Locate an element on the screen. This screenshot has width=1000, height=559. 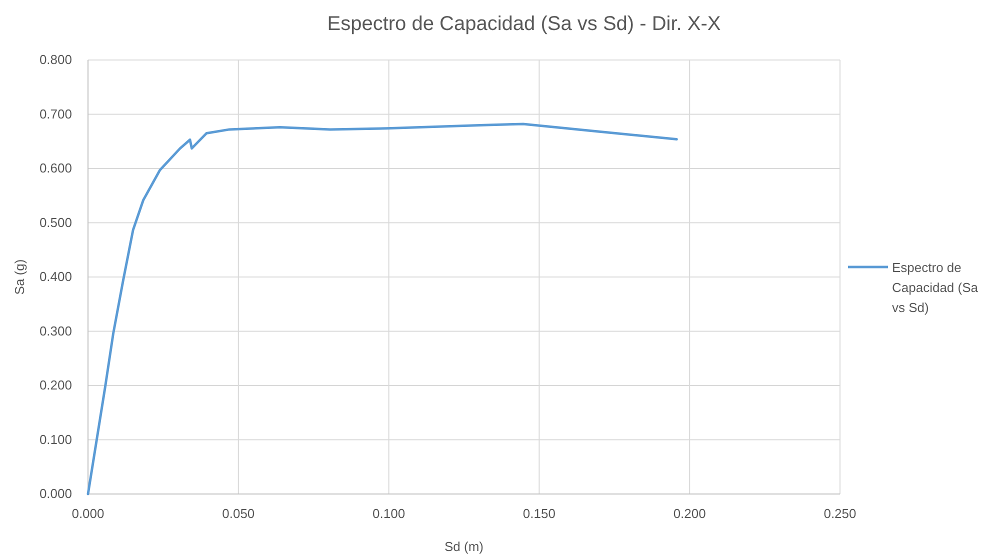
chart-title: Espectro de Capacidad (Sa vs Sd) - Dir. X-X is located at coordinates (524, 24).